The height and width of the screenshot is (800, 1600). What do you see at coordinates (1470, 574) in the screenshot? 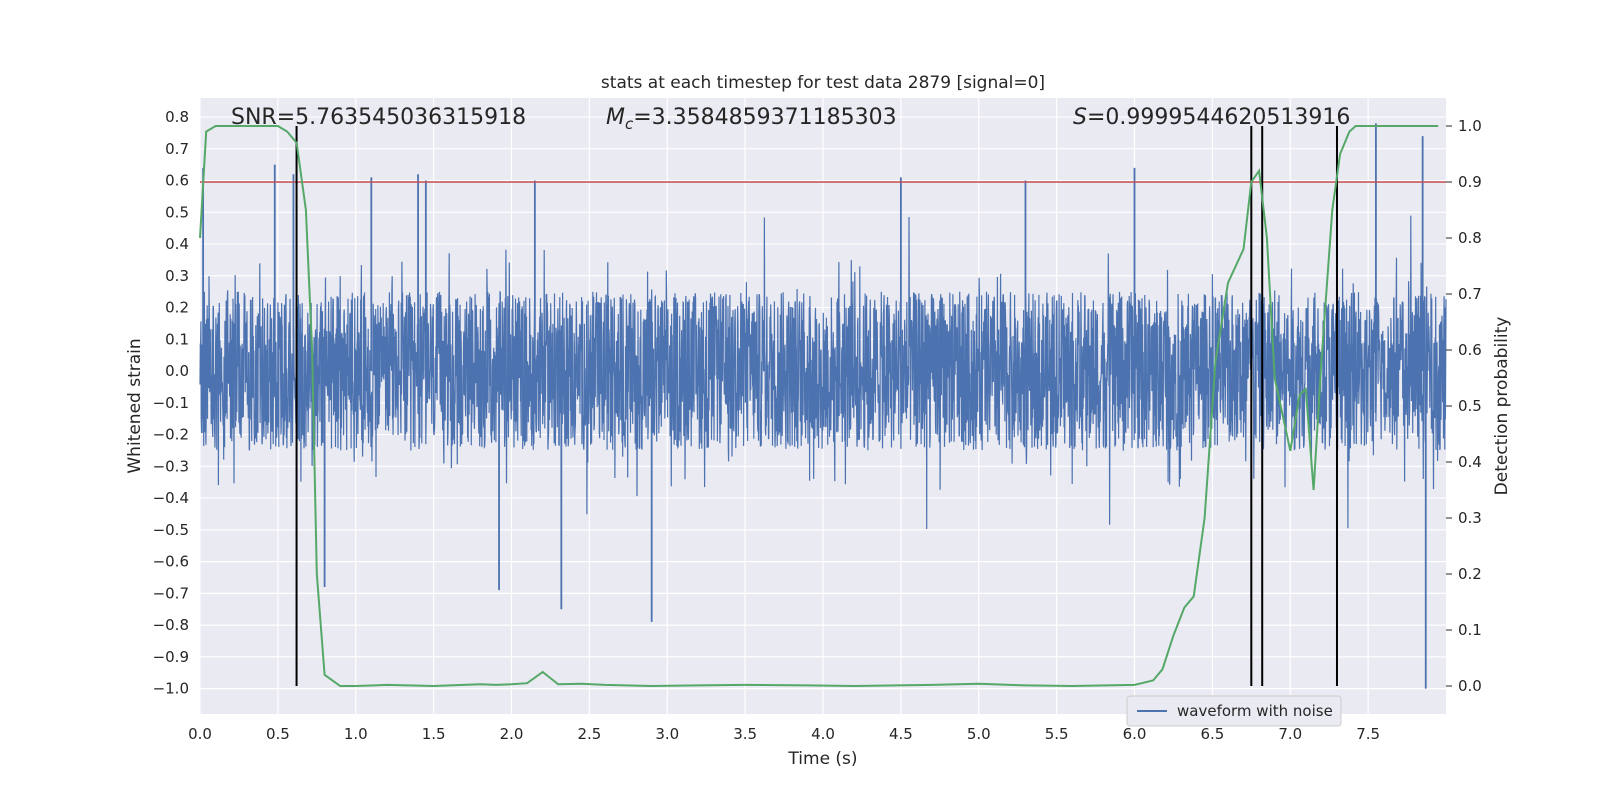
I see `y2-tick-label: 0.2` at bounding box center [1470, 574].